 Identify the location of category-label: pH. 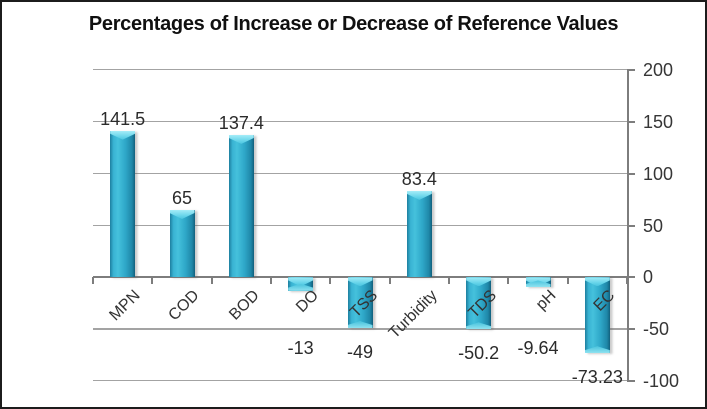
(546, 300).